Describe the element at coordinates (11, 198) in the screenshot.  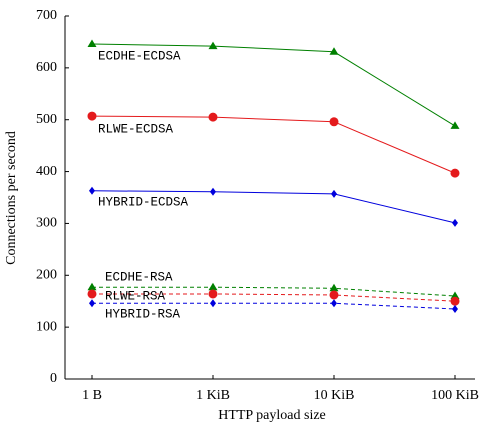
I see `y-axis-label: Connections per second` at that location.